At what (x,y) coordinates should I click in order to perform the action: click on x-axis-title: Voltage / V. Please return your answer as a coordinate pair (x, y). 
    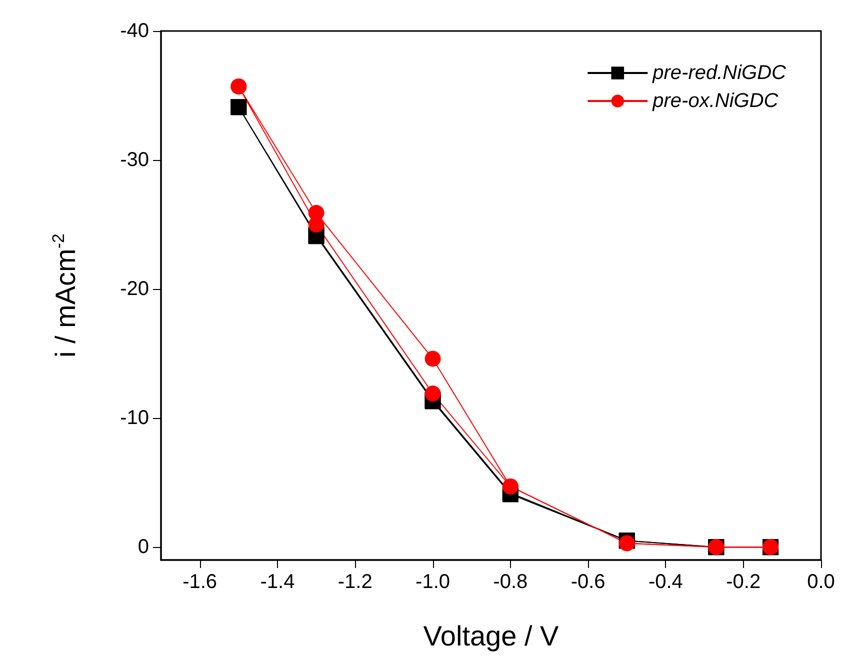
    Looking at the image, I should click on (491, 636).